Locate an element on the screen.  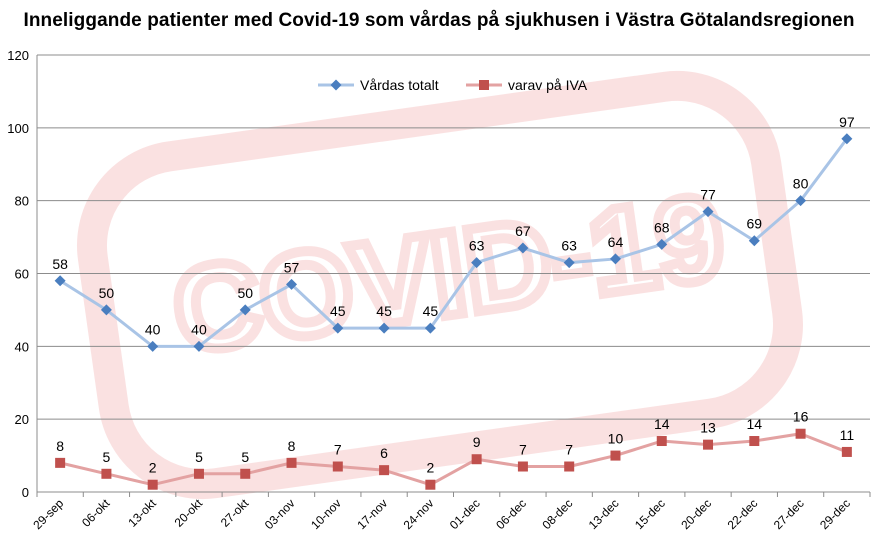
data-label: 58 is located at coordinates (60, 264).